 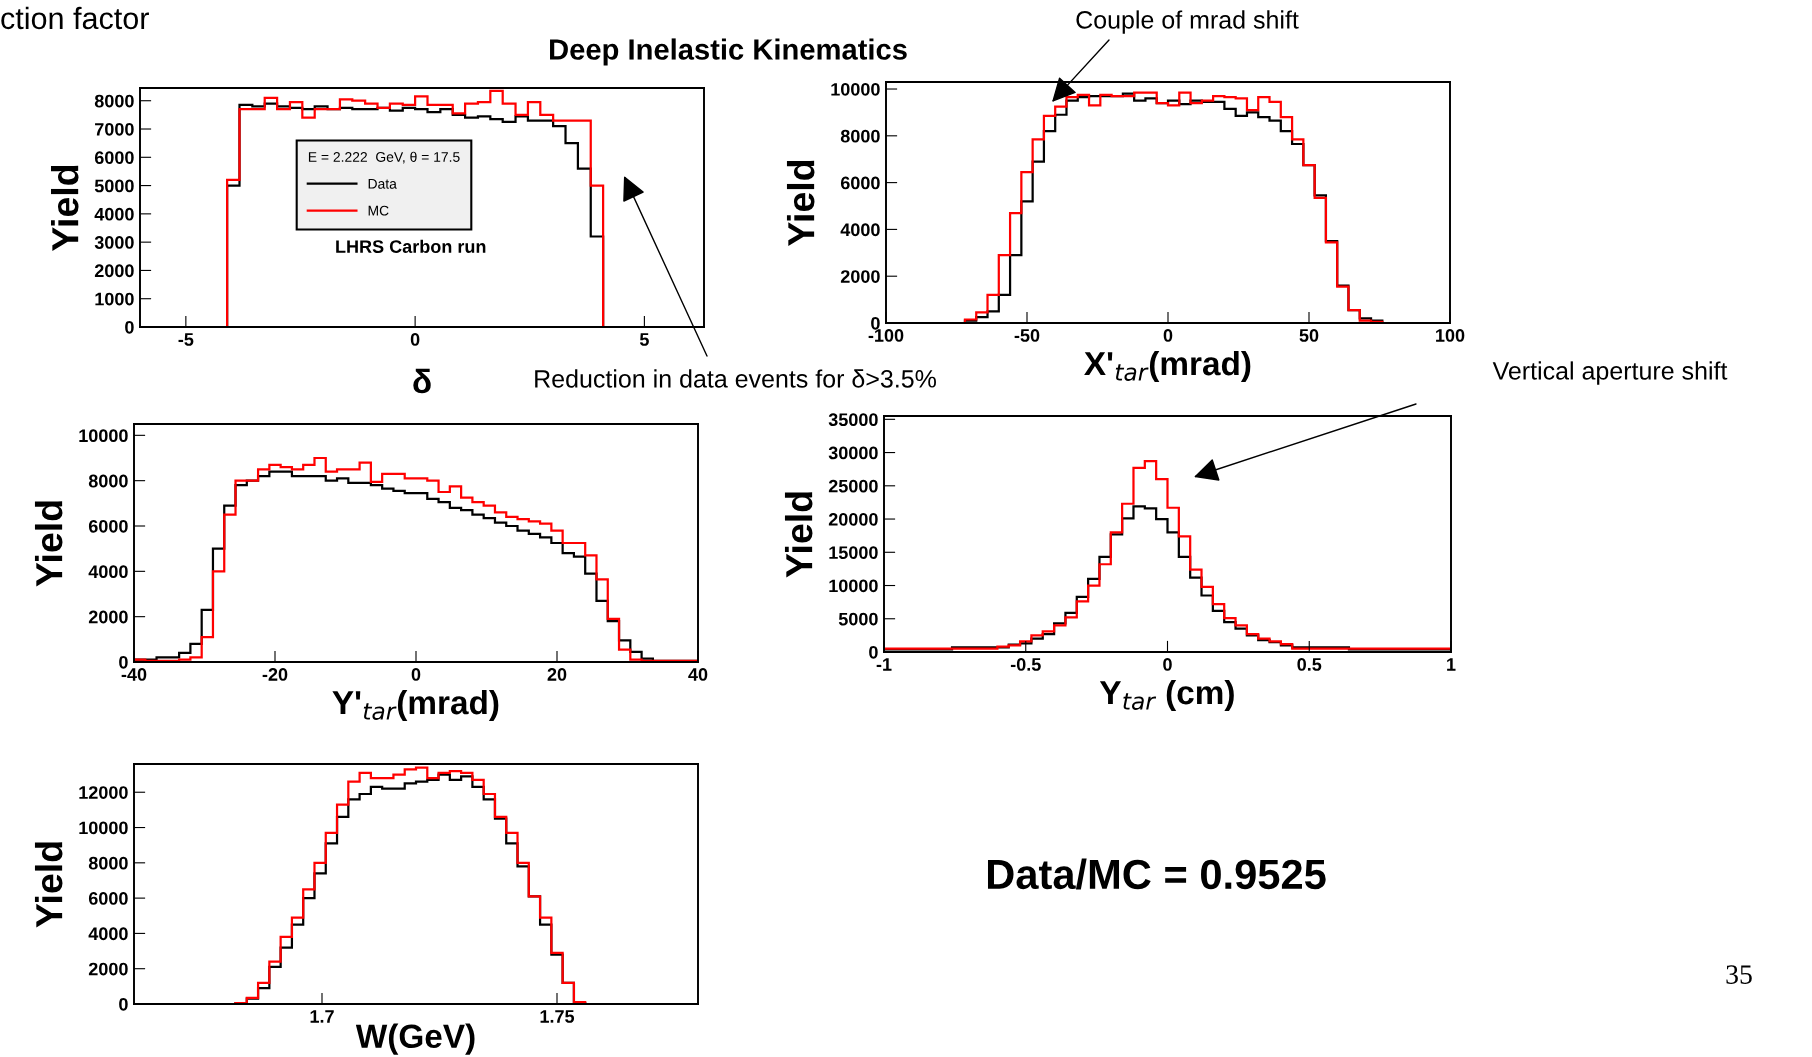 What do you see at coordinates (1167, 366) in the screenshot?
I see `x-axis-title: X'$_{tar}$(mrad)` at bounding box center [1167, 366].